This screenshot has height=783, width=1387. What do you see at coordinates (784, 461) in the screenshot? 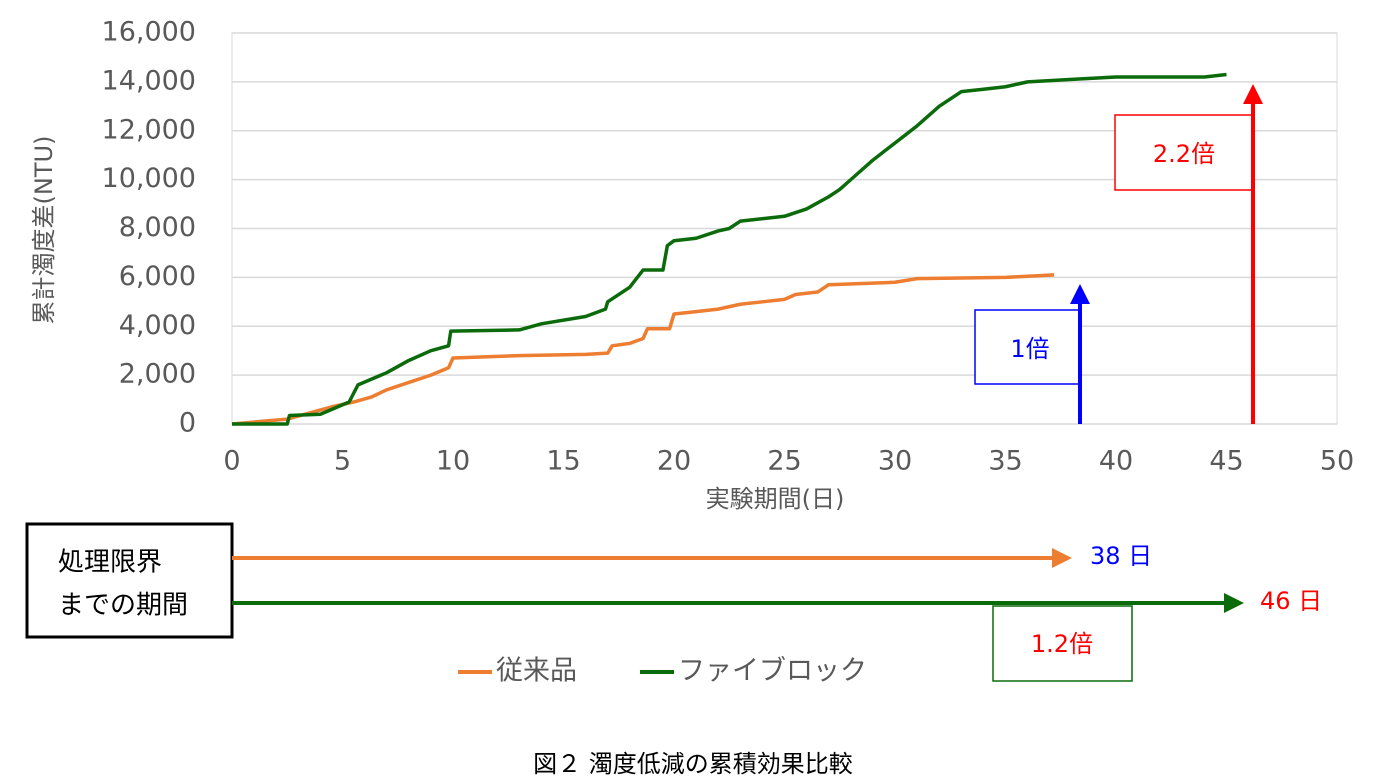
I see `x-tick-label: 25` at bounding box center [784, 461].